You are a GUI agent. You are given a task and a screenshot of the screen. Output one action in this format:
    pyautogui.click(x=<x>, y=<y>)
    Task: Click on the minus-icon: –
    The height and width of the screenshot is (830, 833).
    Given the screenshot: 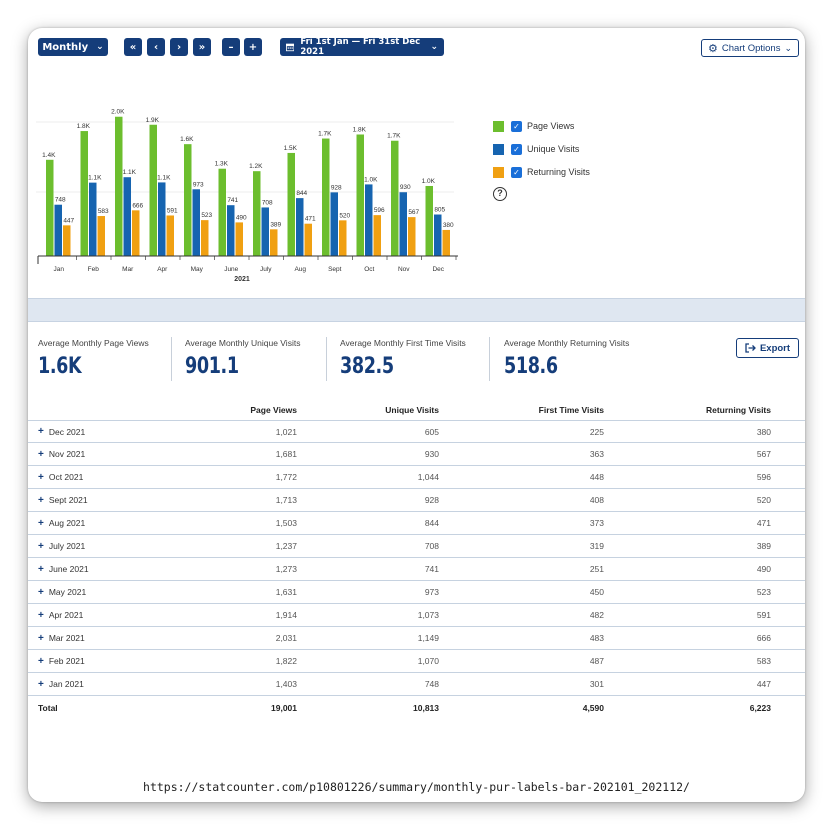 What is the action you would take?
    pyautogui.click(x=231, y=47)
    